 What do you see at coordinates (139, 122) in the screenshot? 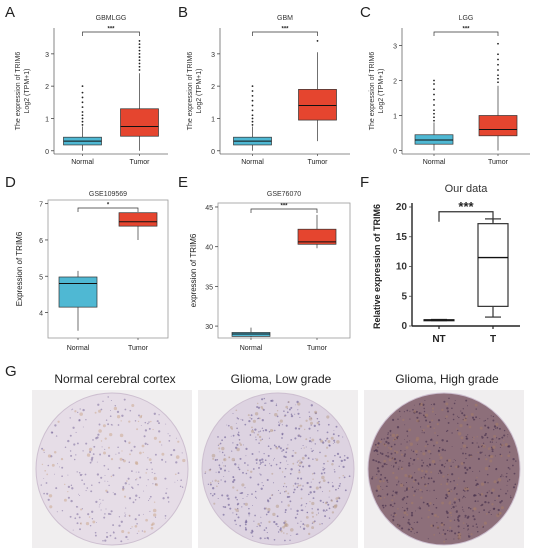
I see `box-tumor` at bounding box center [139, 122].